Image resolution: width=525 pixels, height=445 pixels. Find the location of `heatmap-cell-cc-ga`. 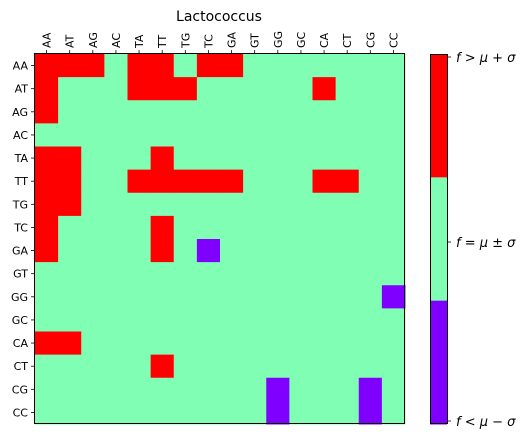

heatmap-cell-cc-ga is located at coordinates (232, 412).